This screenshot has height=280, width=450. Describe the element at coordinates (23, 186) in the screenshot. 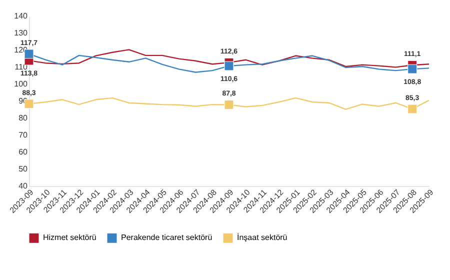

I see `y-tick-label: 40` at that location.